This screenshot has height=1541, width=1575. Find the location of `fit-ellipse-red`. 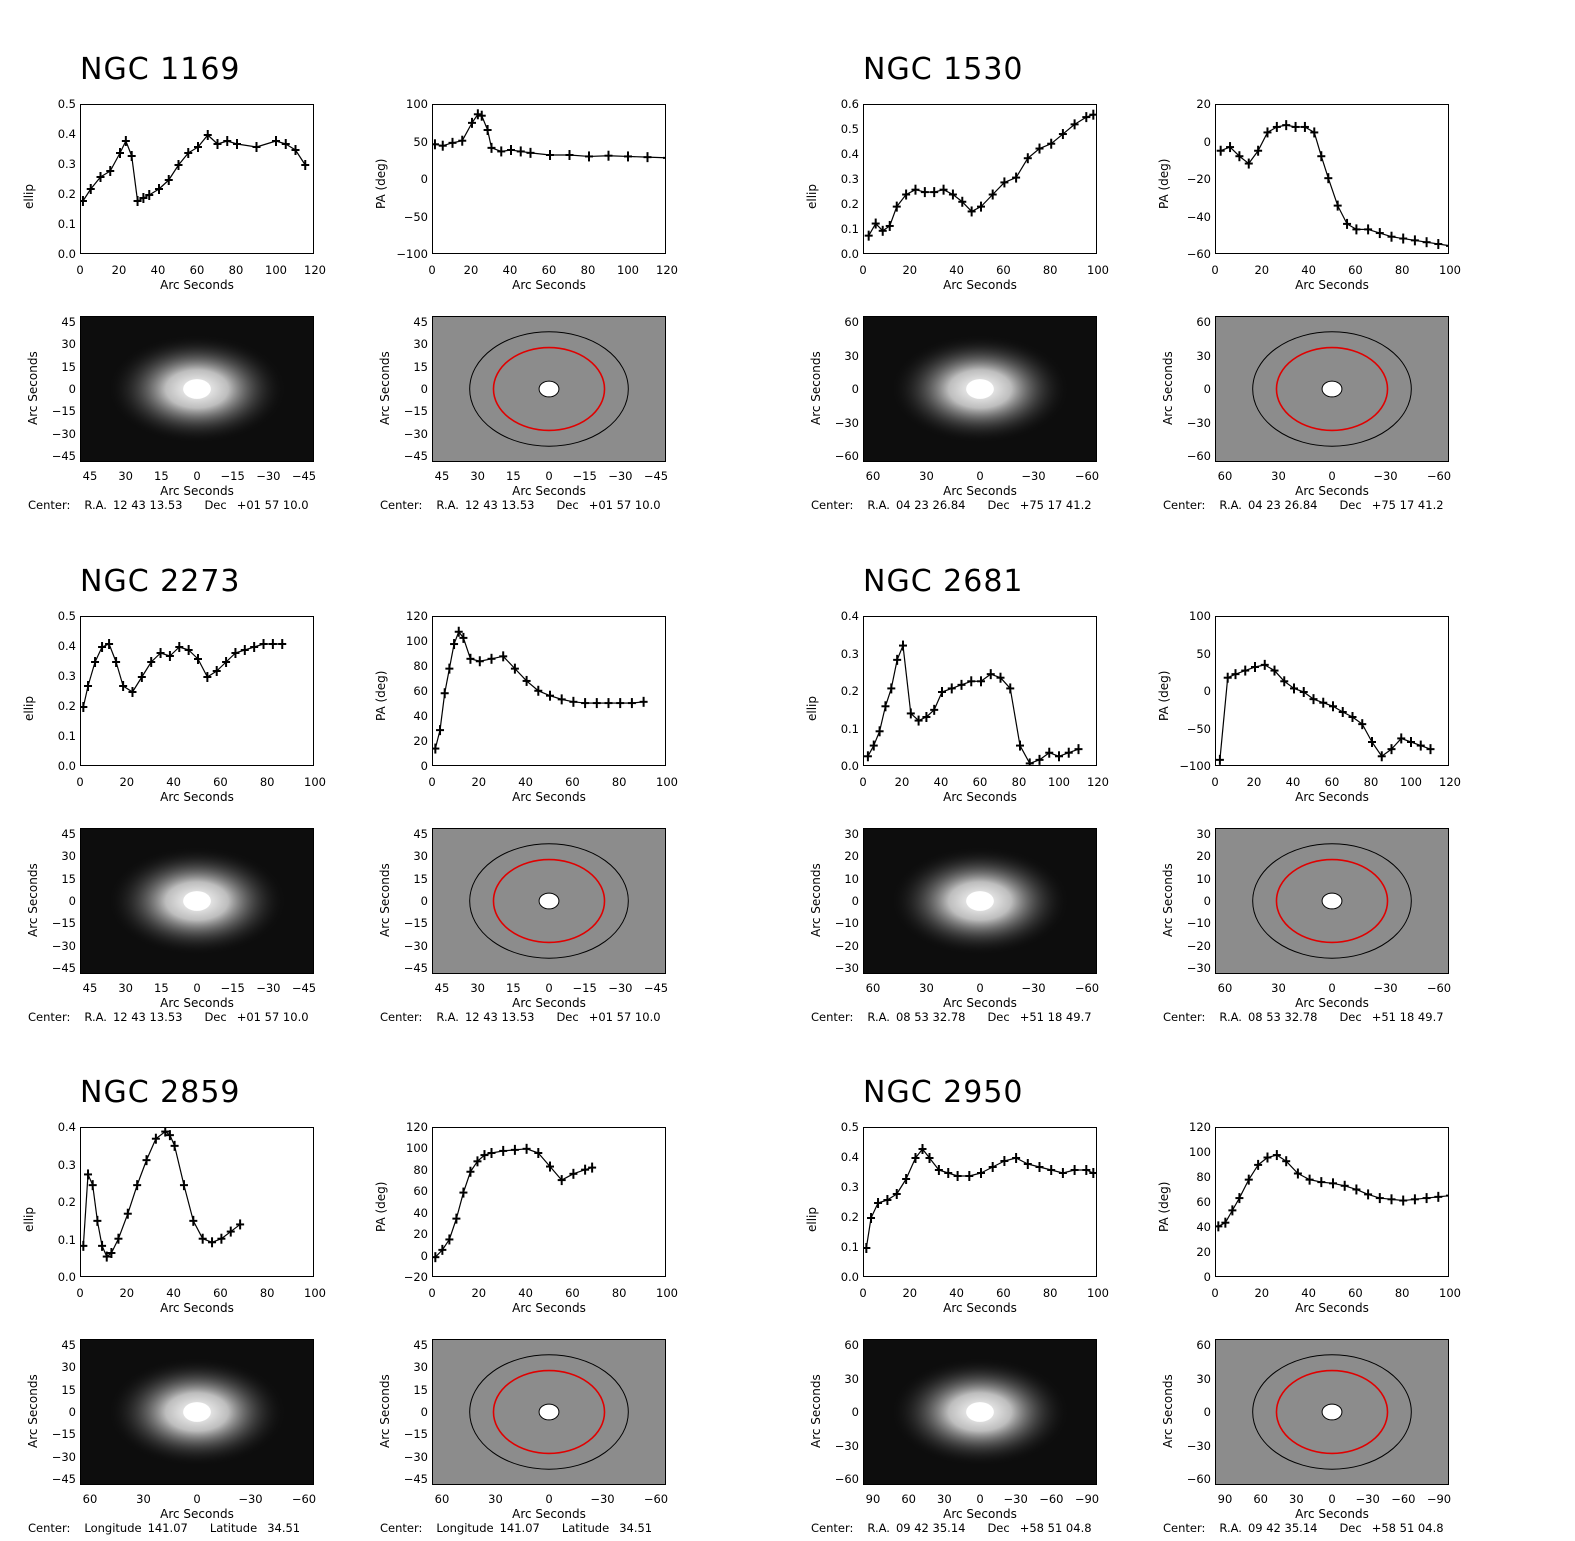

fit-ellipse-red is located at coordinates (549, 901).